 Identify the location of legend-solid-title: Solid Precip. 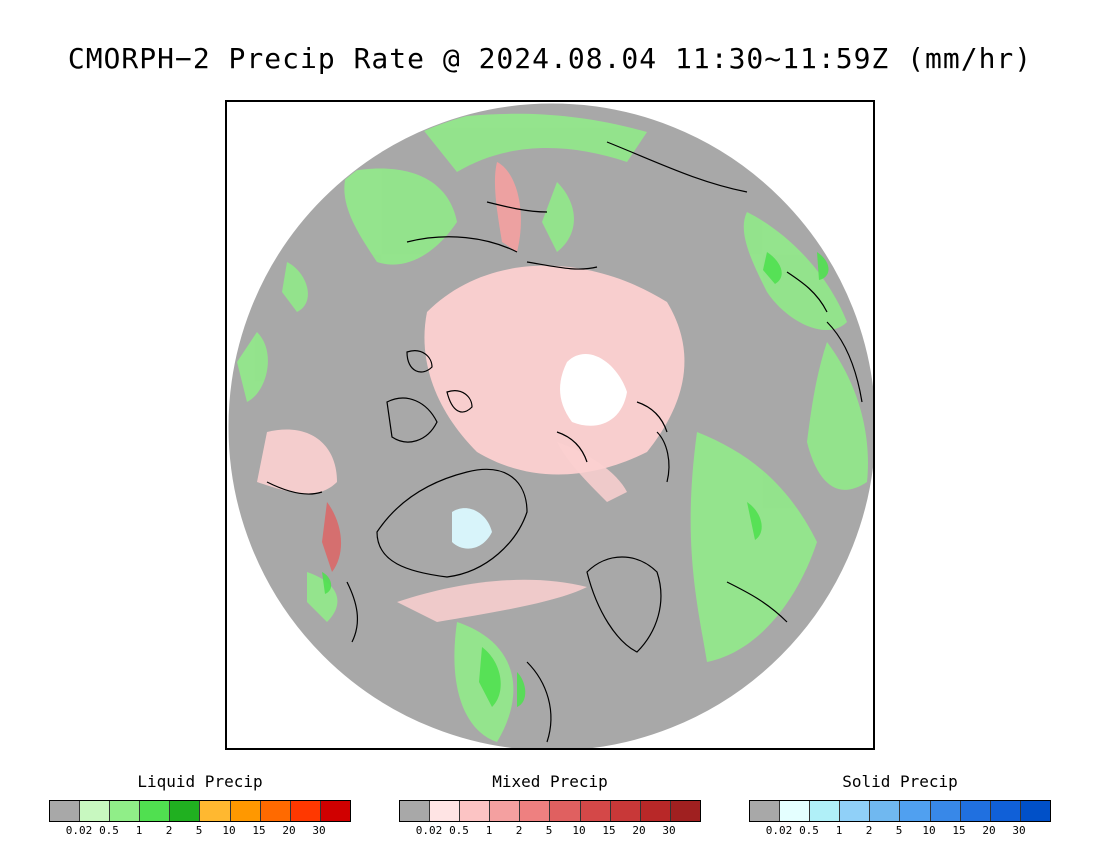
(900, 781).